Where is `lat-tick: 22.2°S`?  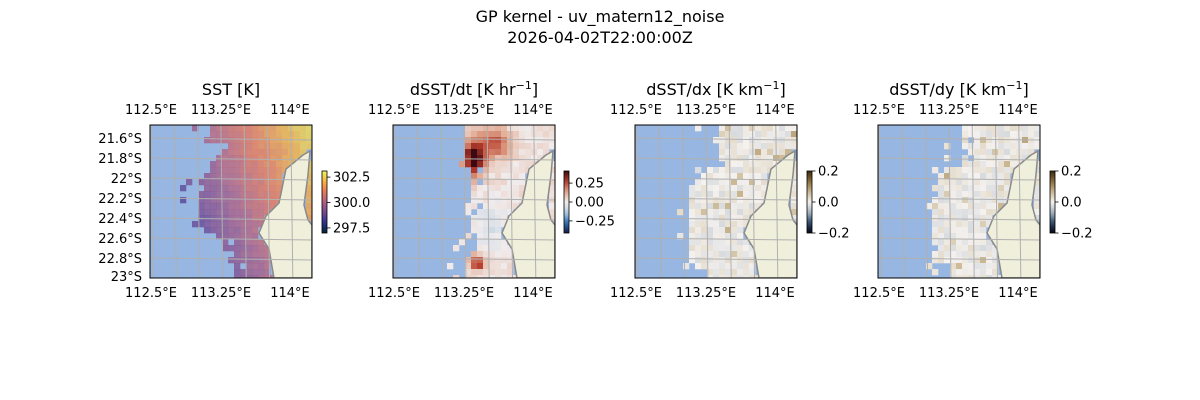
lat-tick: 22.2°S is located at coordinates (120, 199).